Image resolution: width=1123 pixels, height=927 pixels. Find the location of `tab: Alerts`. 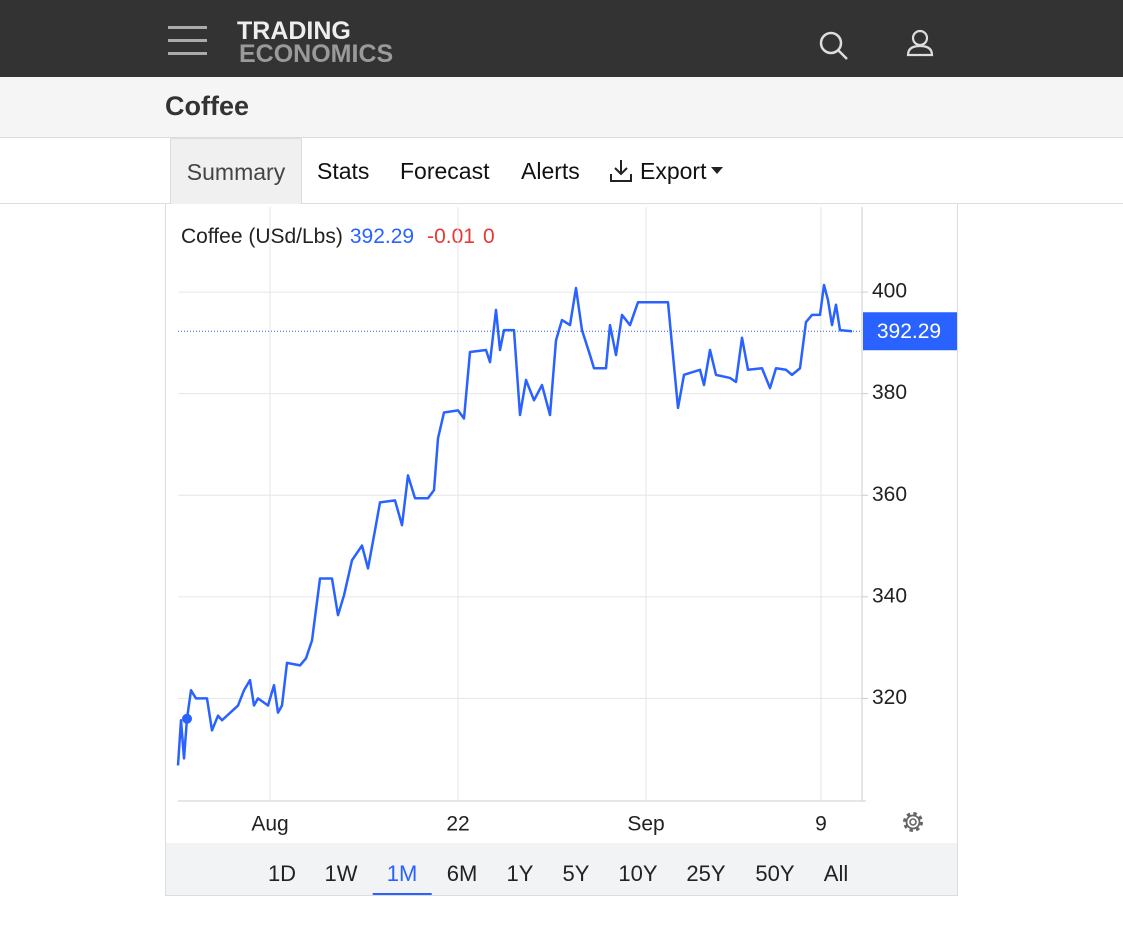

tab: Alerts is located at coordinates (550, 171).